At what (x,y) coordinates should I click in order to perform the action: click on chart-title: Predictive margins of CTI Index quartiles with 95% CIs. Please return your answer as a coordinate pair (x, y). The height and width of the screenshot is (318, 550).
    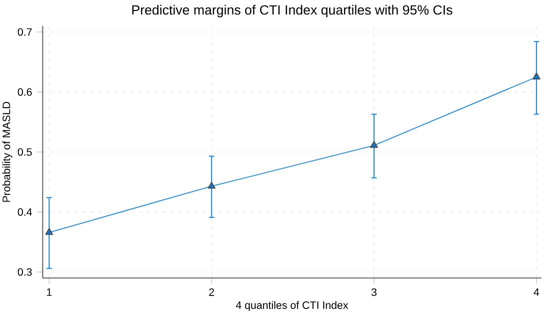
    Looking at the image, I should click on (292, 11).